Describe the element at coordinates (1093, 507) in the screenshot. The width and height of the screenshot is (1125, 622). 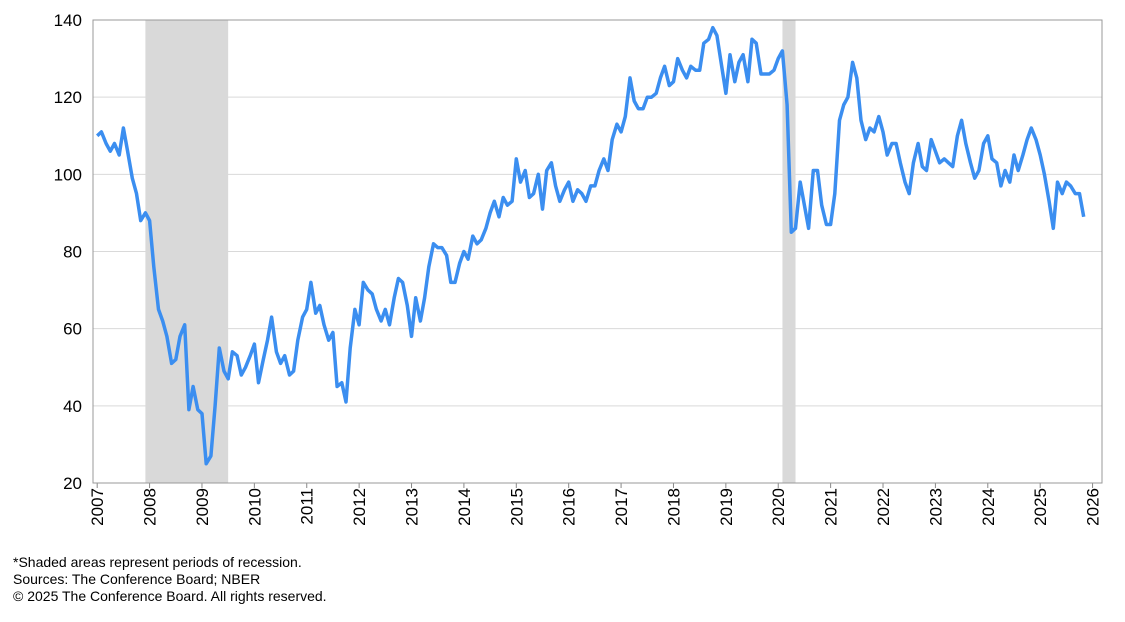
I see `x-tick-label: 2026` at that location.